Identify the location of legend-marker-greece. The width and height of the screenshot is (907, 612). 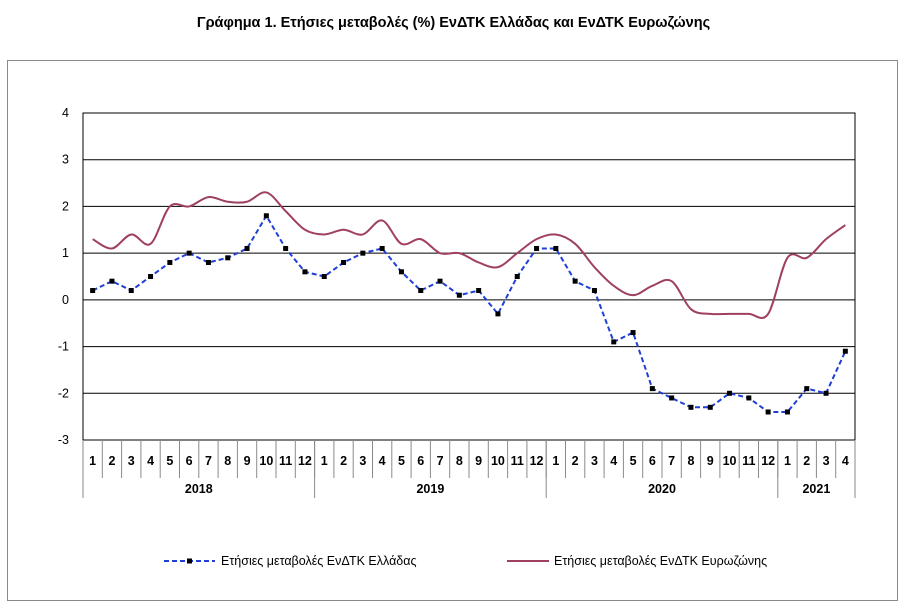
(189, 561).